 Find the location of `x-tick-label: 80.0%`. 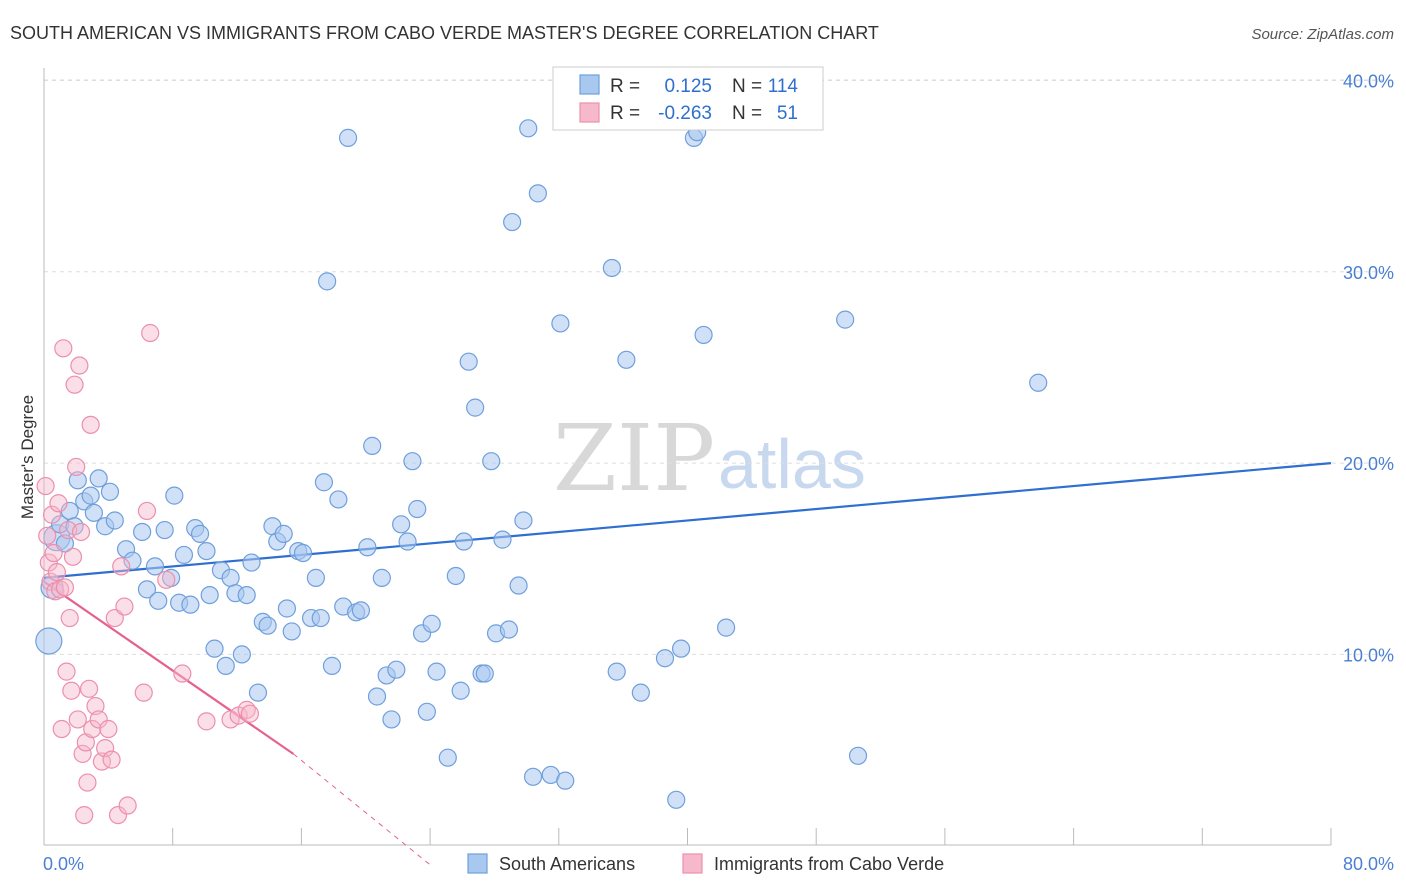

x-tick-label: 80.0% is located at coordinates (1368, 864).